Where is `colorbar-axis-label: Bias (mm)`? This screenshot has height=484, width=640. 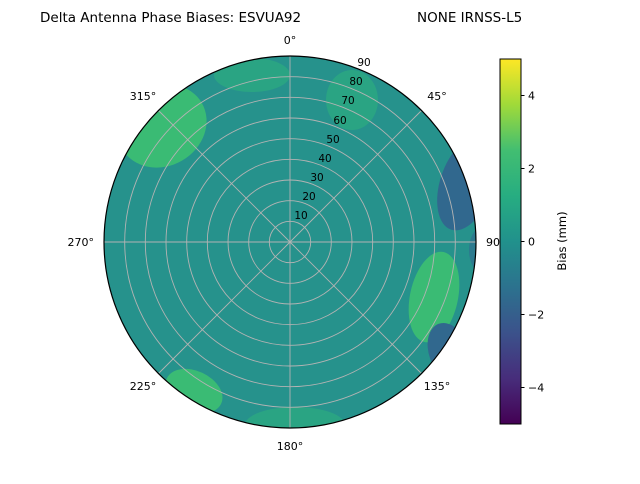 colorbar-axis-label: Bias (mm) is located at coordinates (562, 240).